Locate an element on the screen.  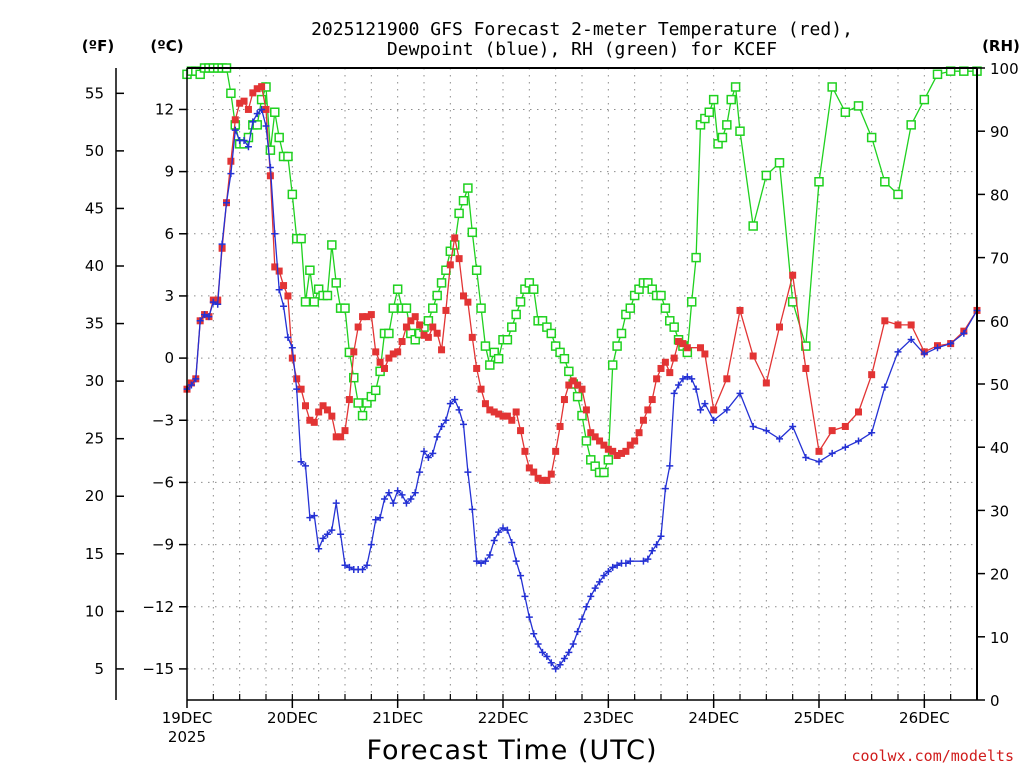
x-tick-sublabel-0: 2025 is located at coordinates (187, 737).